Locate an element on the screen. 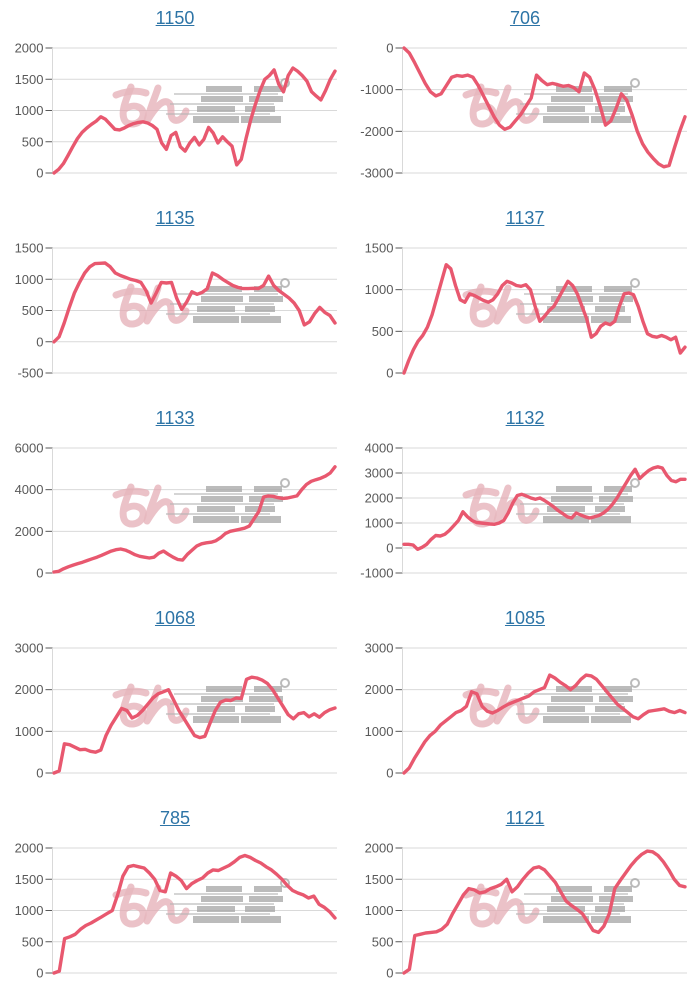 This screenshot has width=700, height=1000. chart-cell-1133: 1133 6000 4000 2000 0 is located at coordinates (175, 500).